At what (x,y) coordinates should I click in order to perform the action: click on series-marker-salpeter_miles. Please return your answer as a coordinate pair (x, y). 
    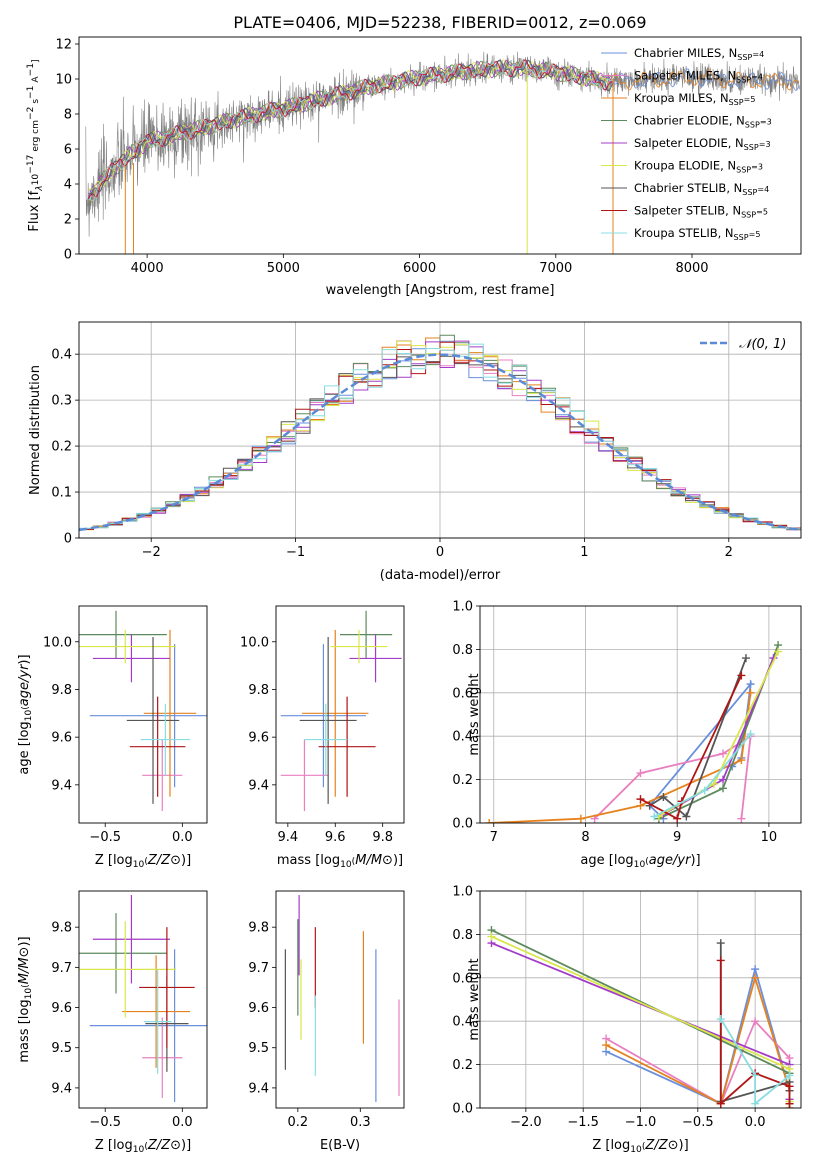
    Looking at the image, I should click on (741, 818).